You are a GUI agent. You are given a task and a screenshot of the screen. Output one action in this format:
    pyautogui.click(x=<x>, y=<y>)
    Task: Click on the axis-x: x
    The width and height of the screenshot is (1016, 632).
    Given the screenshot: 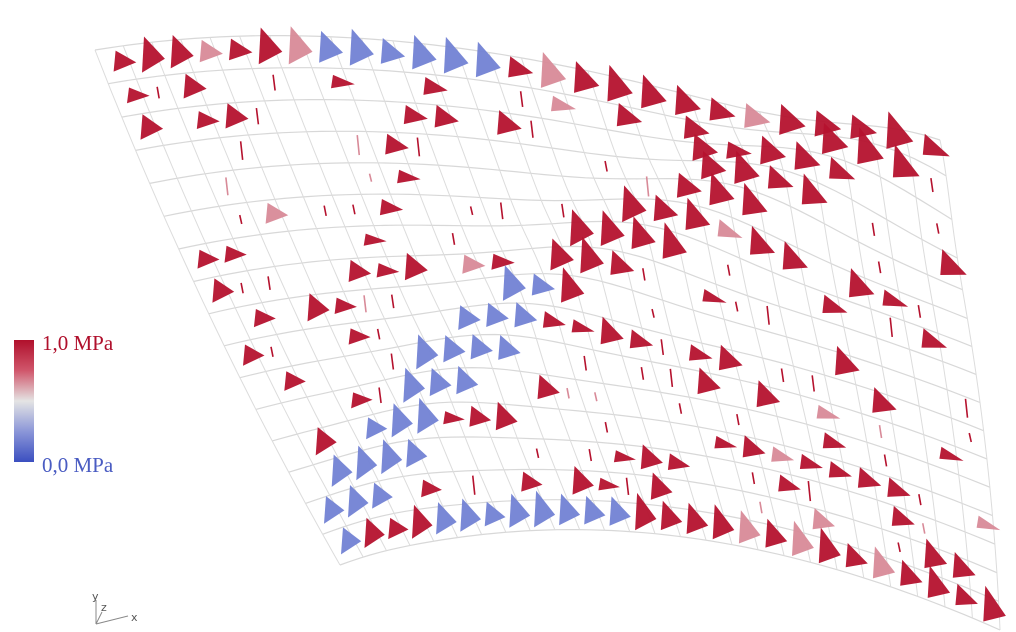 What is the action you would take?
    pyautogui.click(x=134, y=617)
    